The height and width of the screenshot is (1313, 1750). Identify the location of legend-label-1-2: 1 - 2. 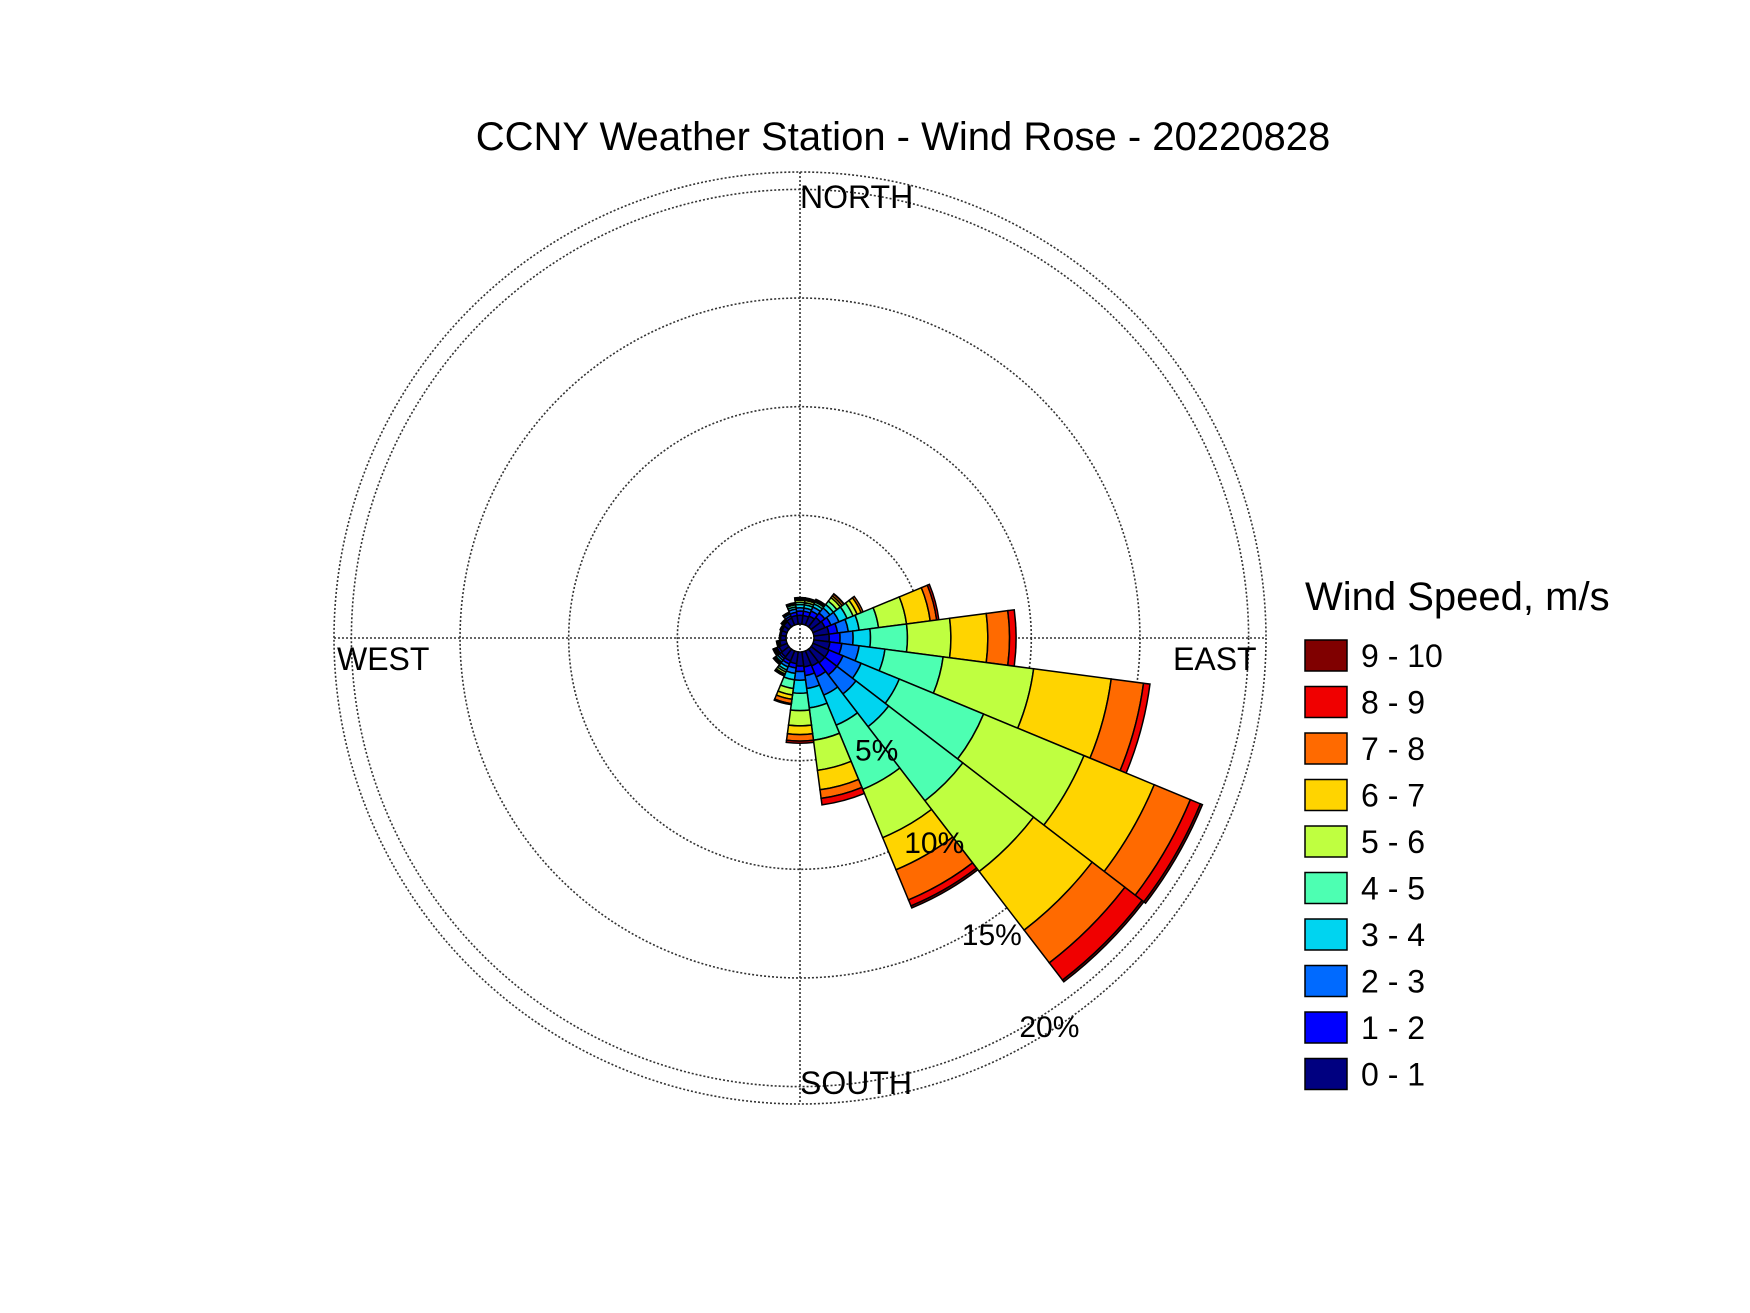
(1393, 1028).